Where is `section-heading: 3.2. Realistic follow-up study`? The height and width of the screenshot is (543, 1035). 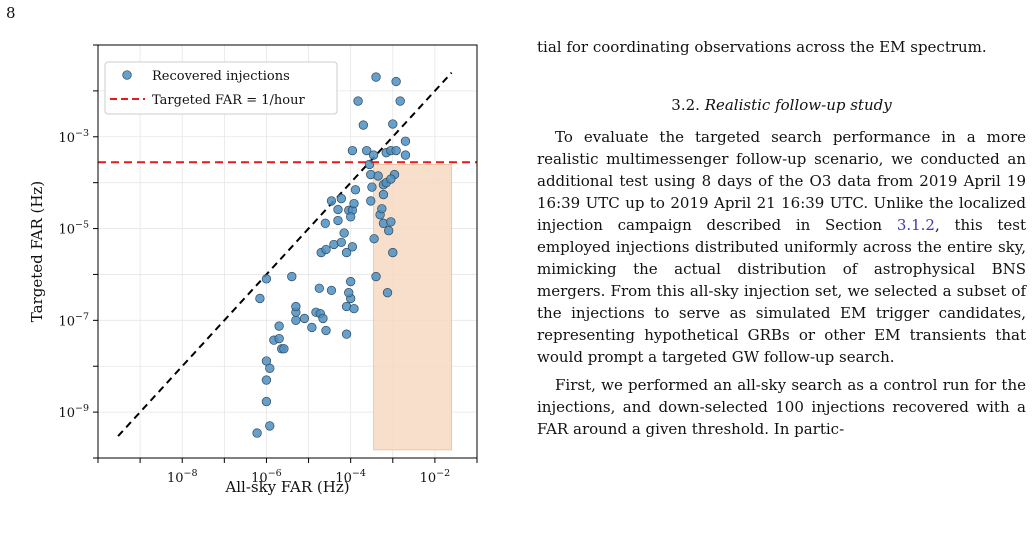
section-heading: 3.2. Realistic follow-up study is located at coordinates (781, 105).